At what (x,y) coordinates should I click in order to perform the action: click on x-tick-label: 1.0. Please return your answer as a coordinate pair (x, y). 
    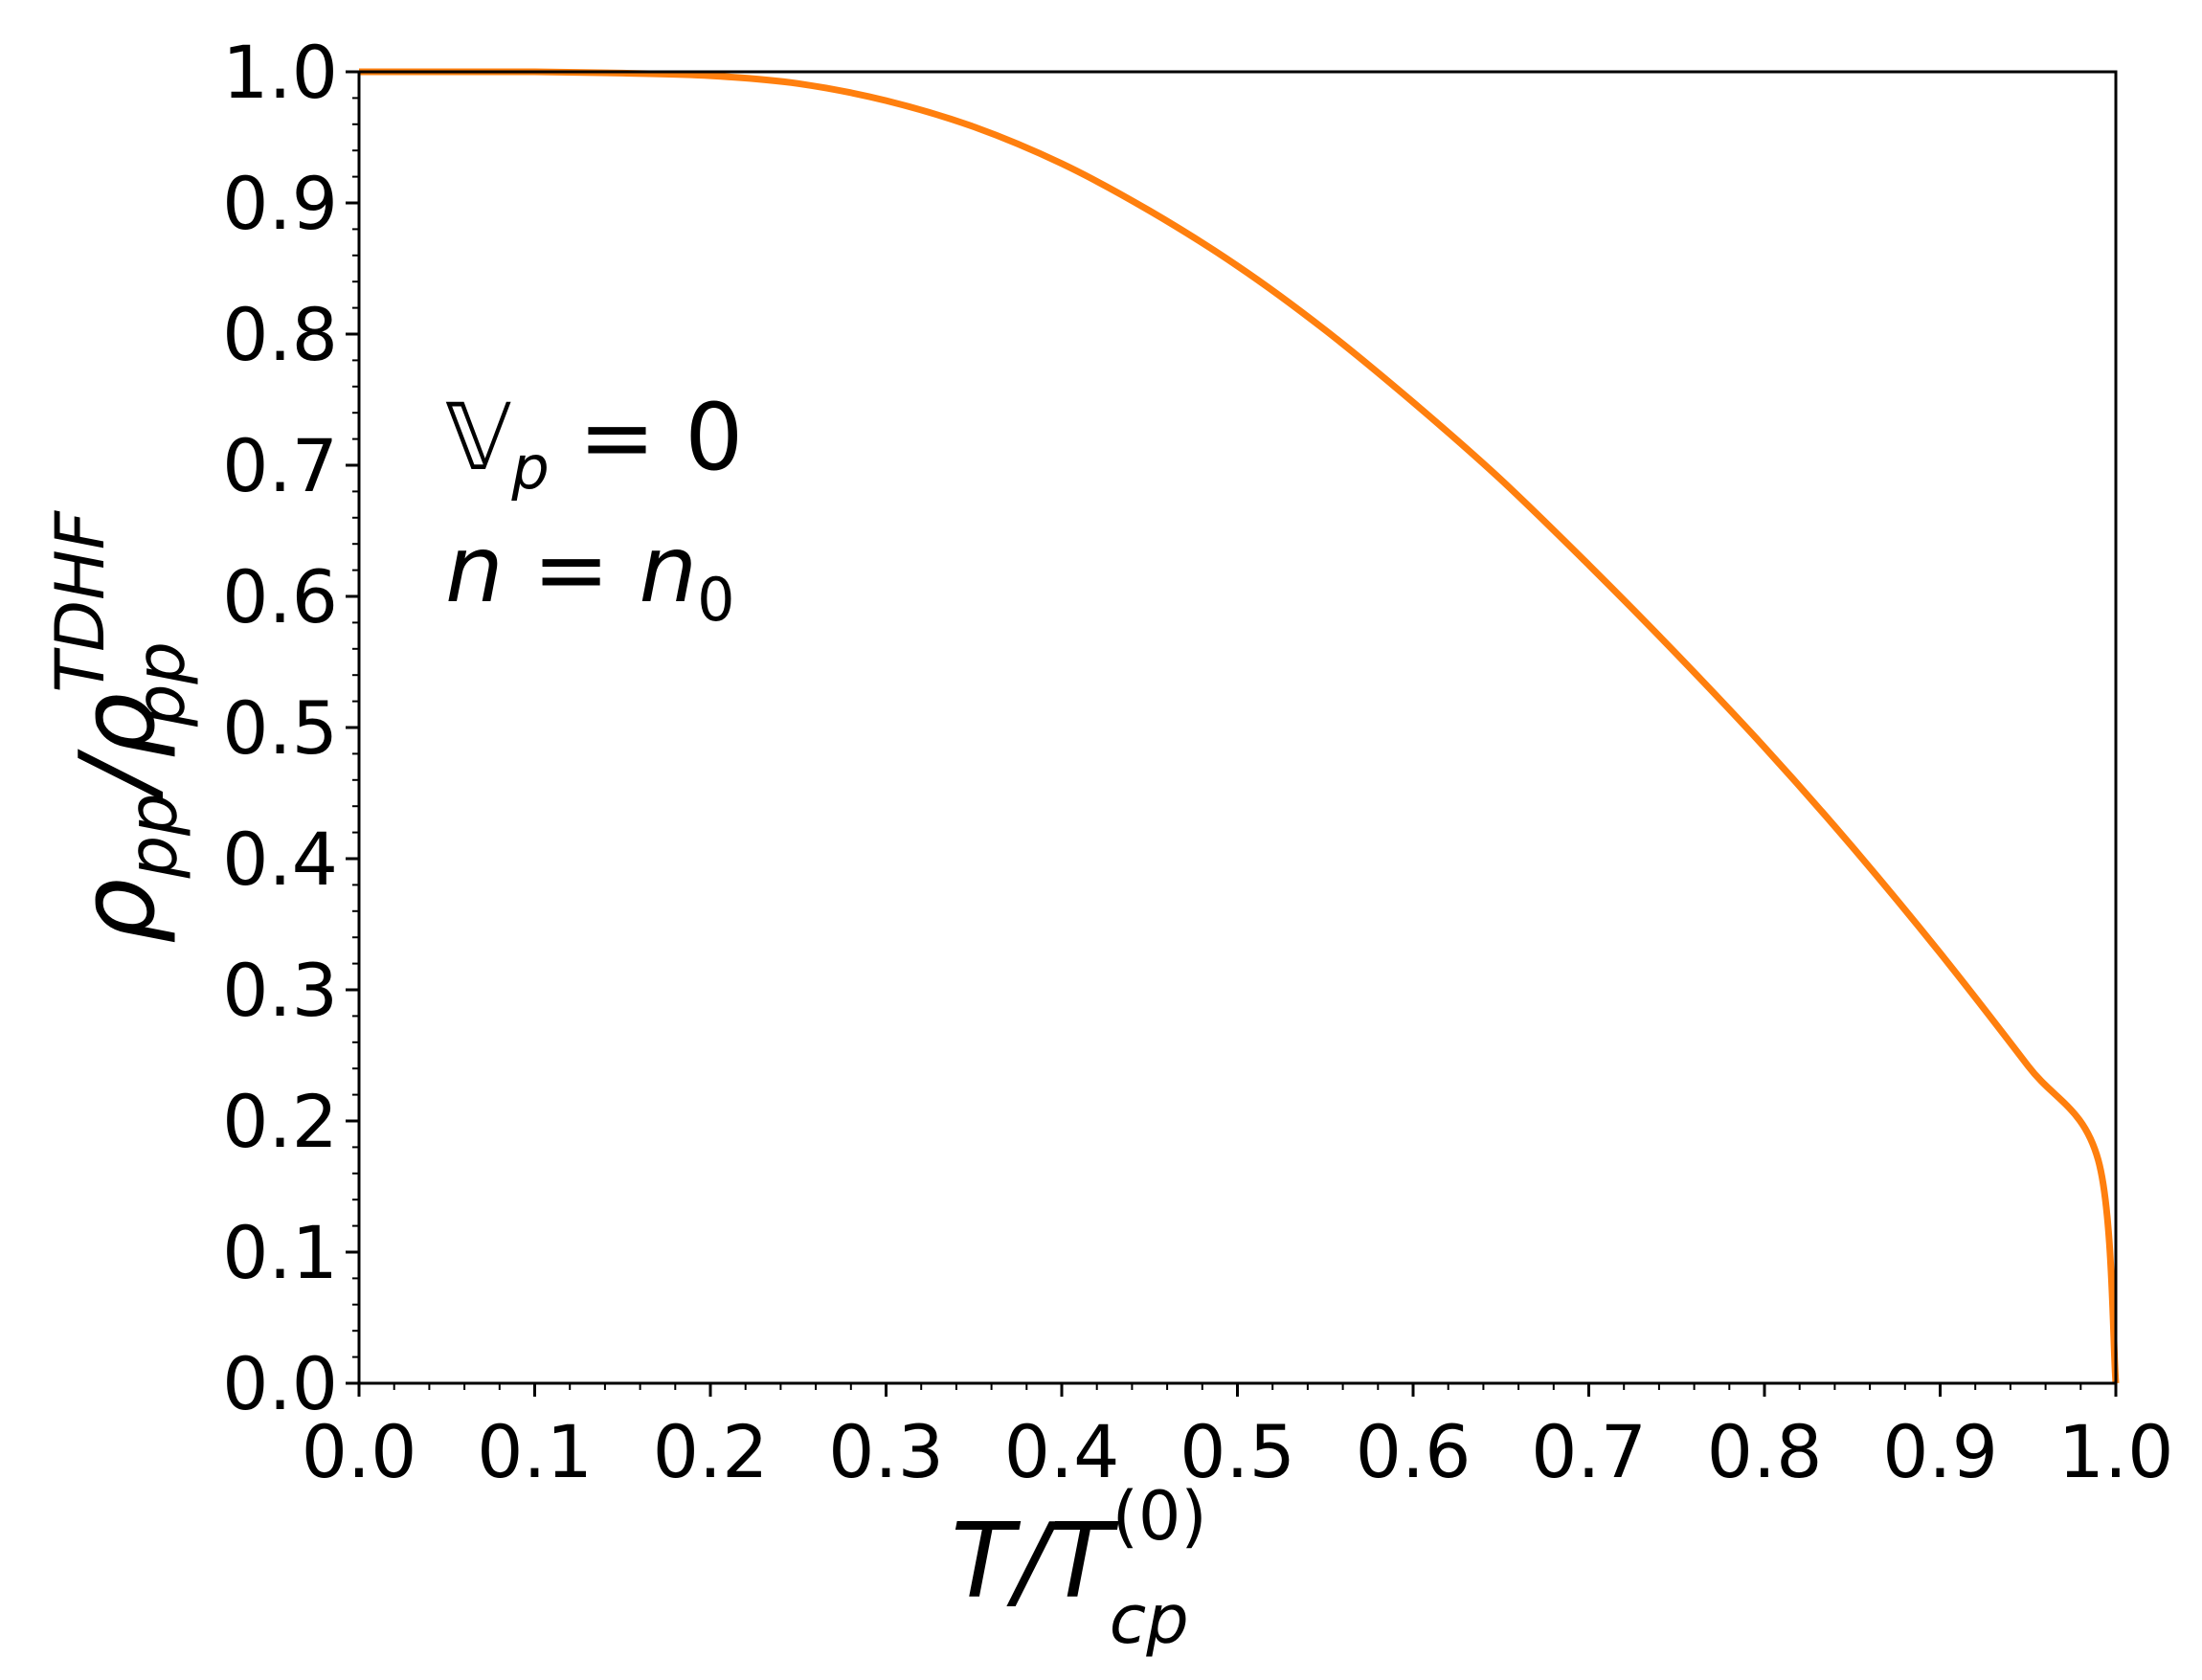
    Looking at the image, I should click on (2116, 1452).